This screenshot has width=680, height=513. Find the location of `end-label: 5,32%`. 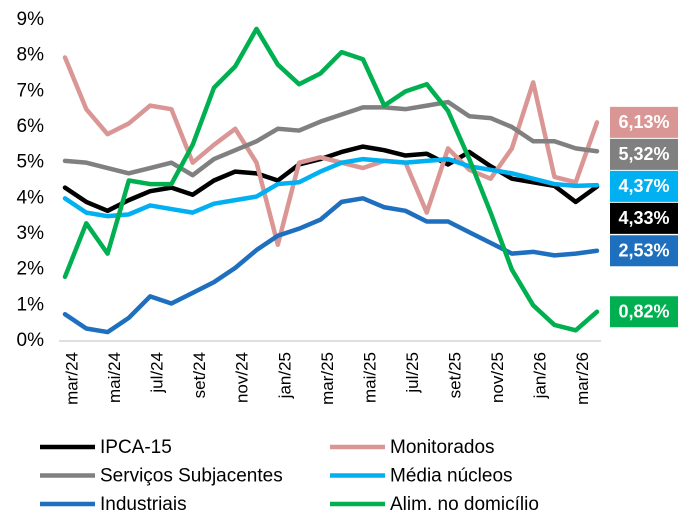

end-label: 5,32% is located at coordinates (643, 154).